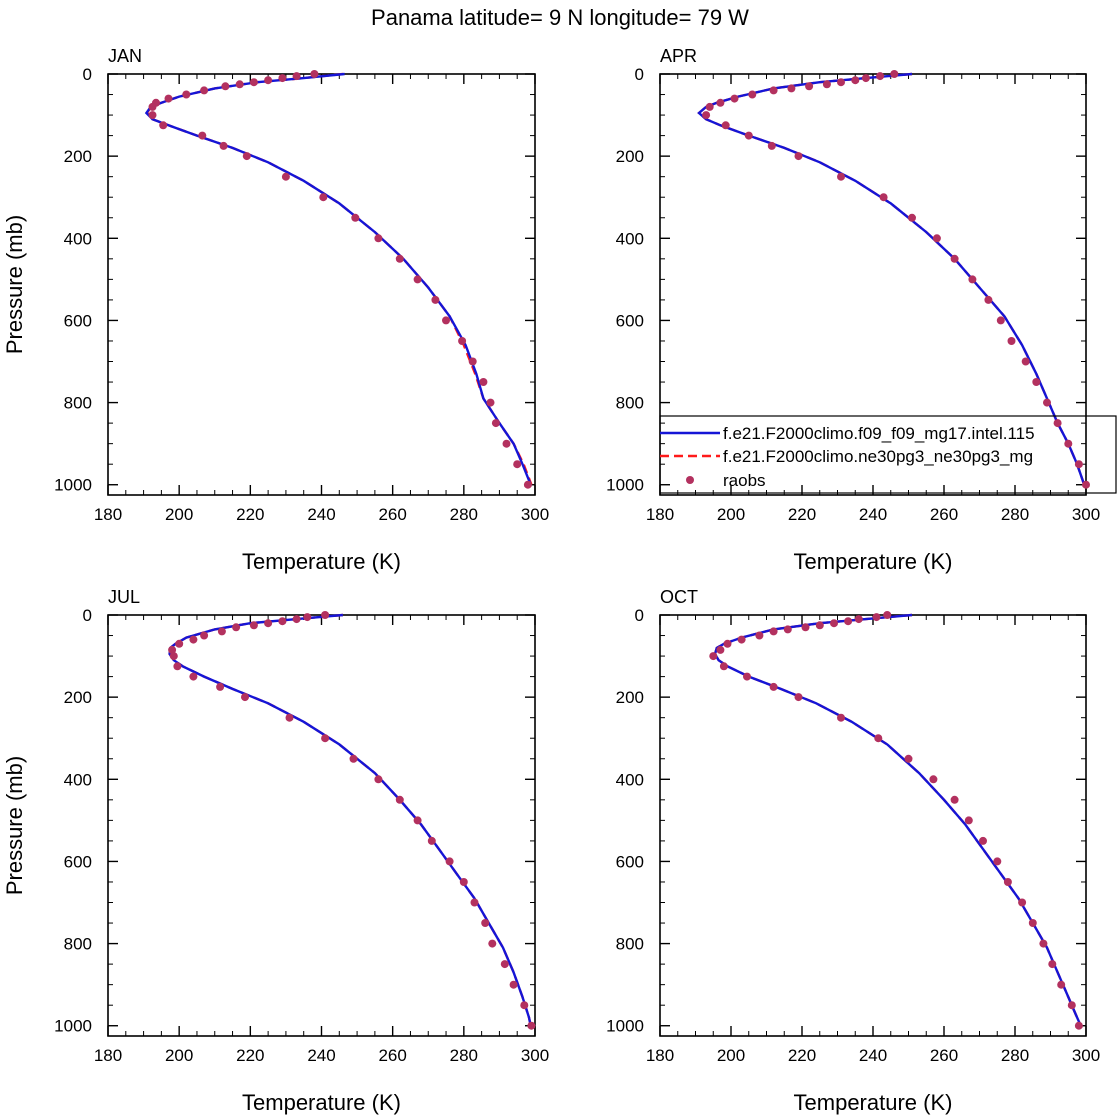  I want to click on legend-swatch-marker, so click(690, 480).